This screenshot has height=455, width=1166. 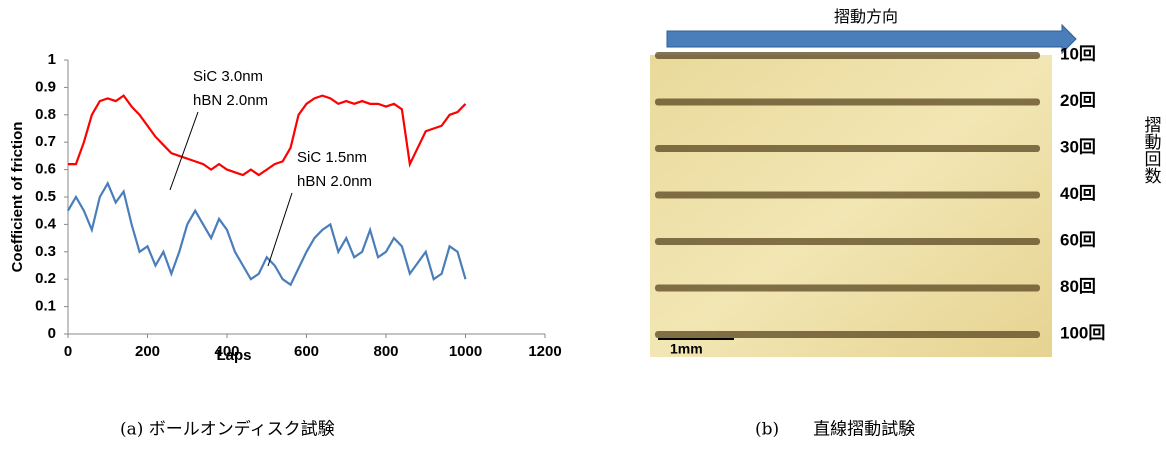 What do you see at coordinates (544, 351) in the screenshot?
I see `x-tick-label: 1200` at bounding box center [544, 351].